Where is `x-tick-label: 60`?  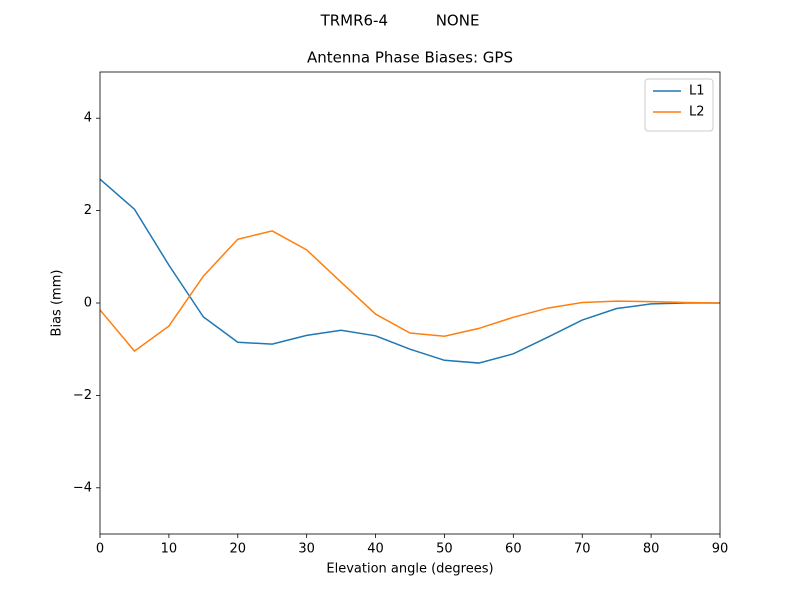
x-tick-label: 60 is located at coordinates (513, 549).